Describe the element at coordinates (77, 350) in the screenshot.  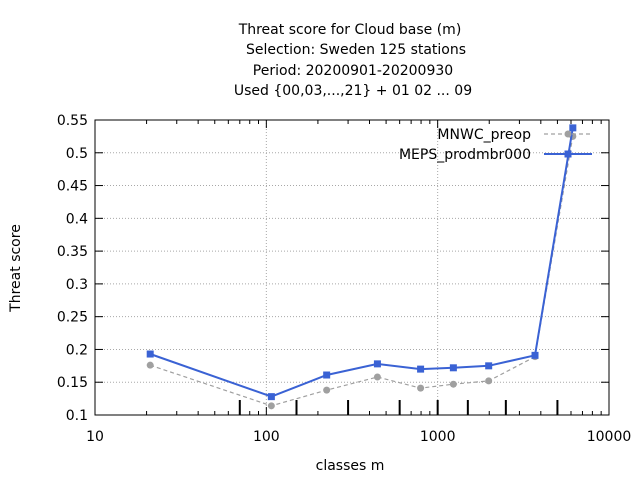
I see `y-tick-label: 0.2` at that location.